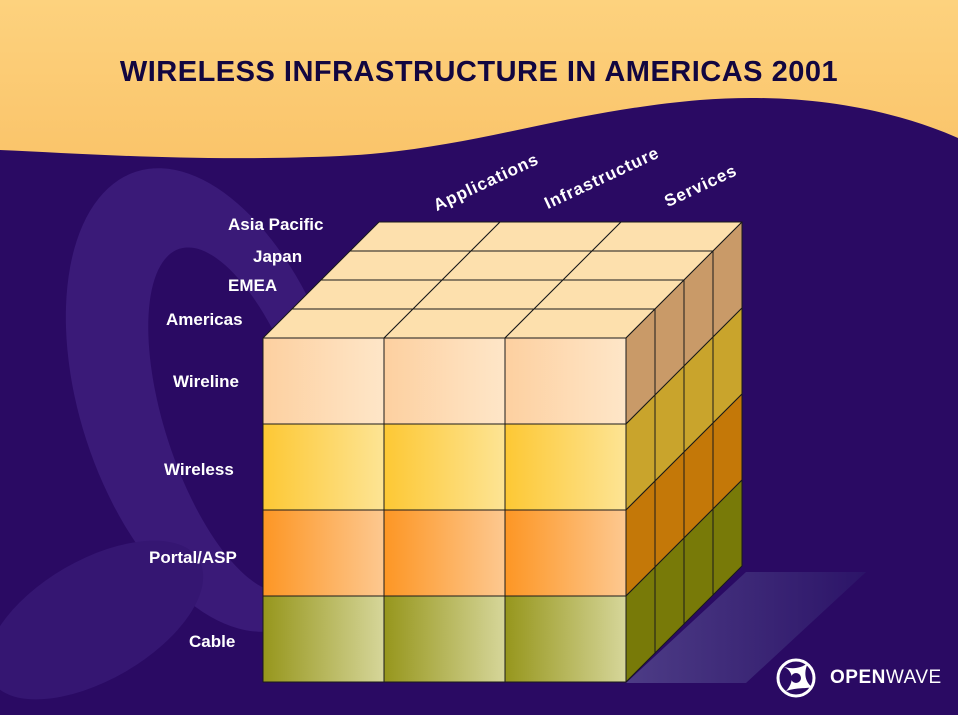 The width and height of the screenshot is (958, 715). I want to click on openwave-logo-icon, so click(796, 678).